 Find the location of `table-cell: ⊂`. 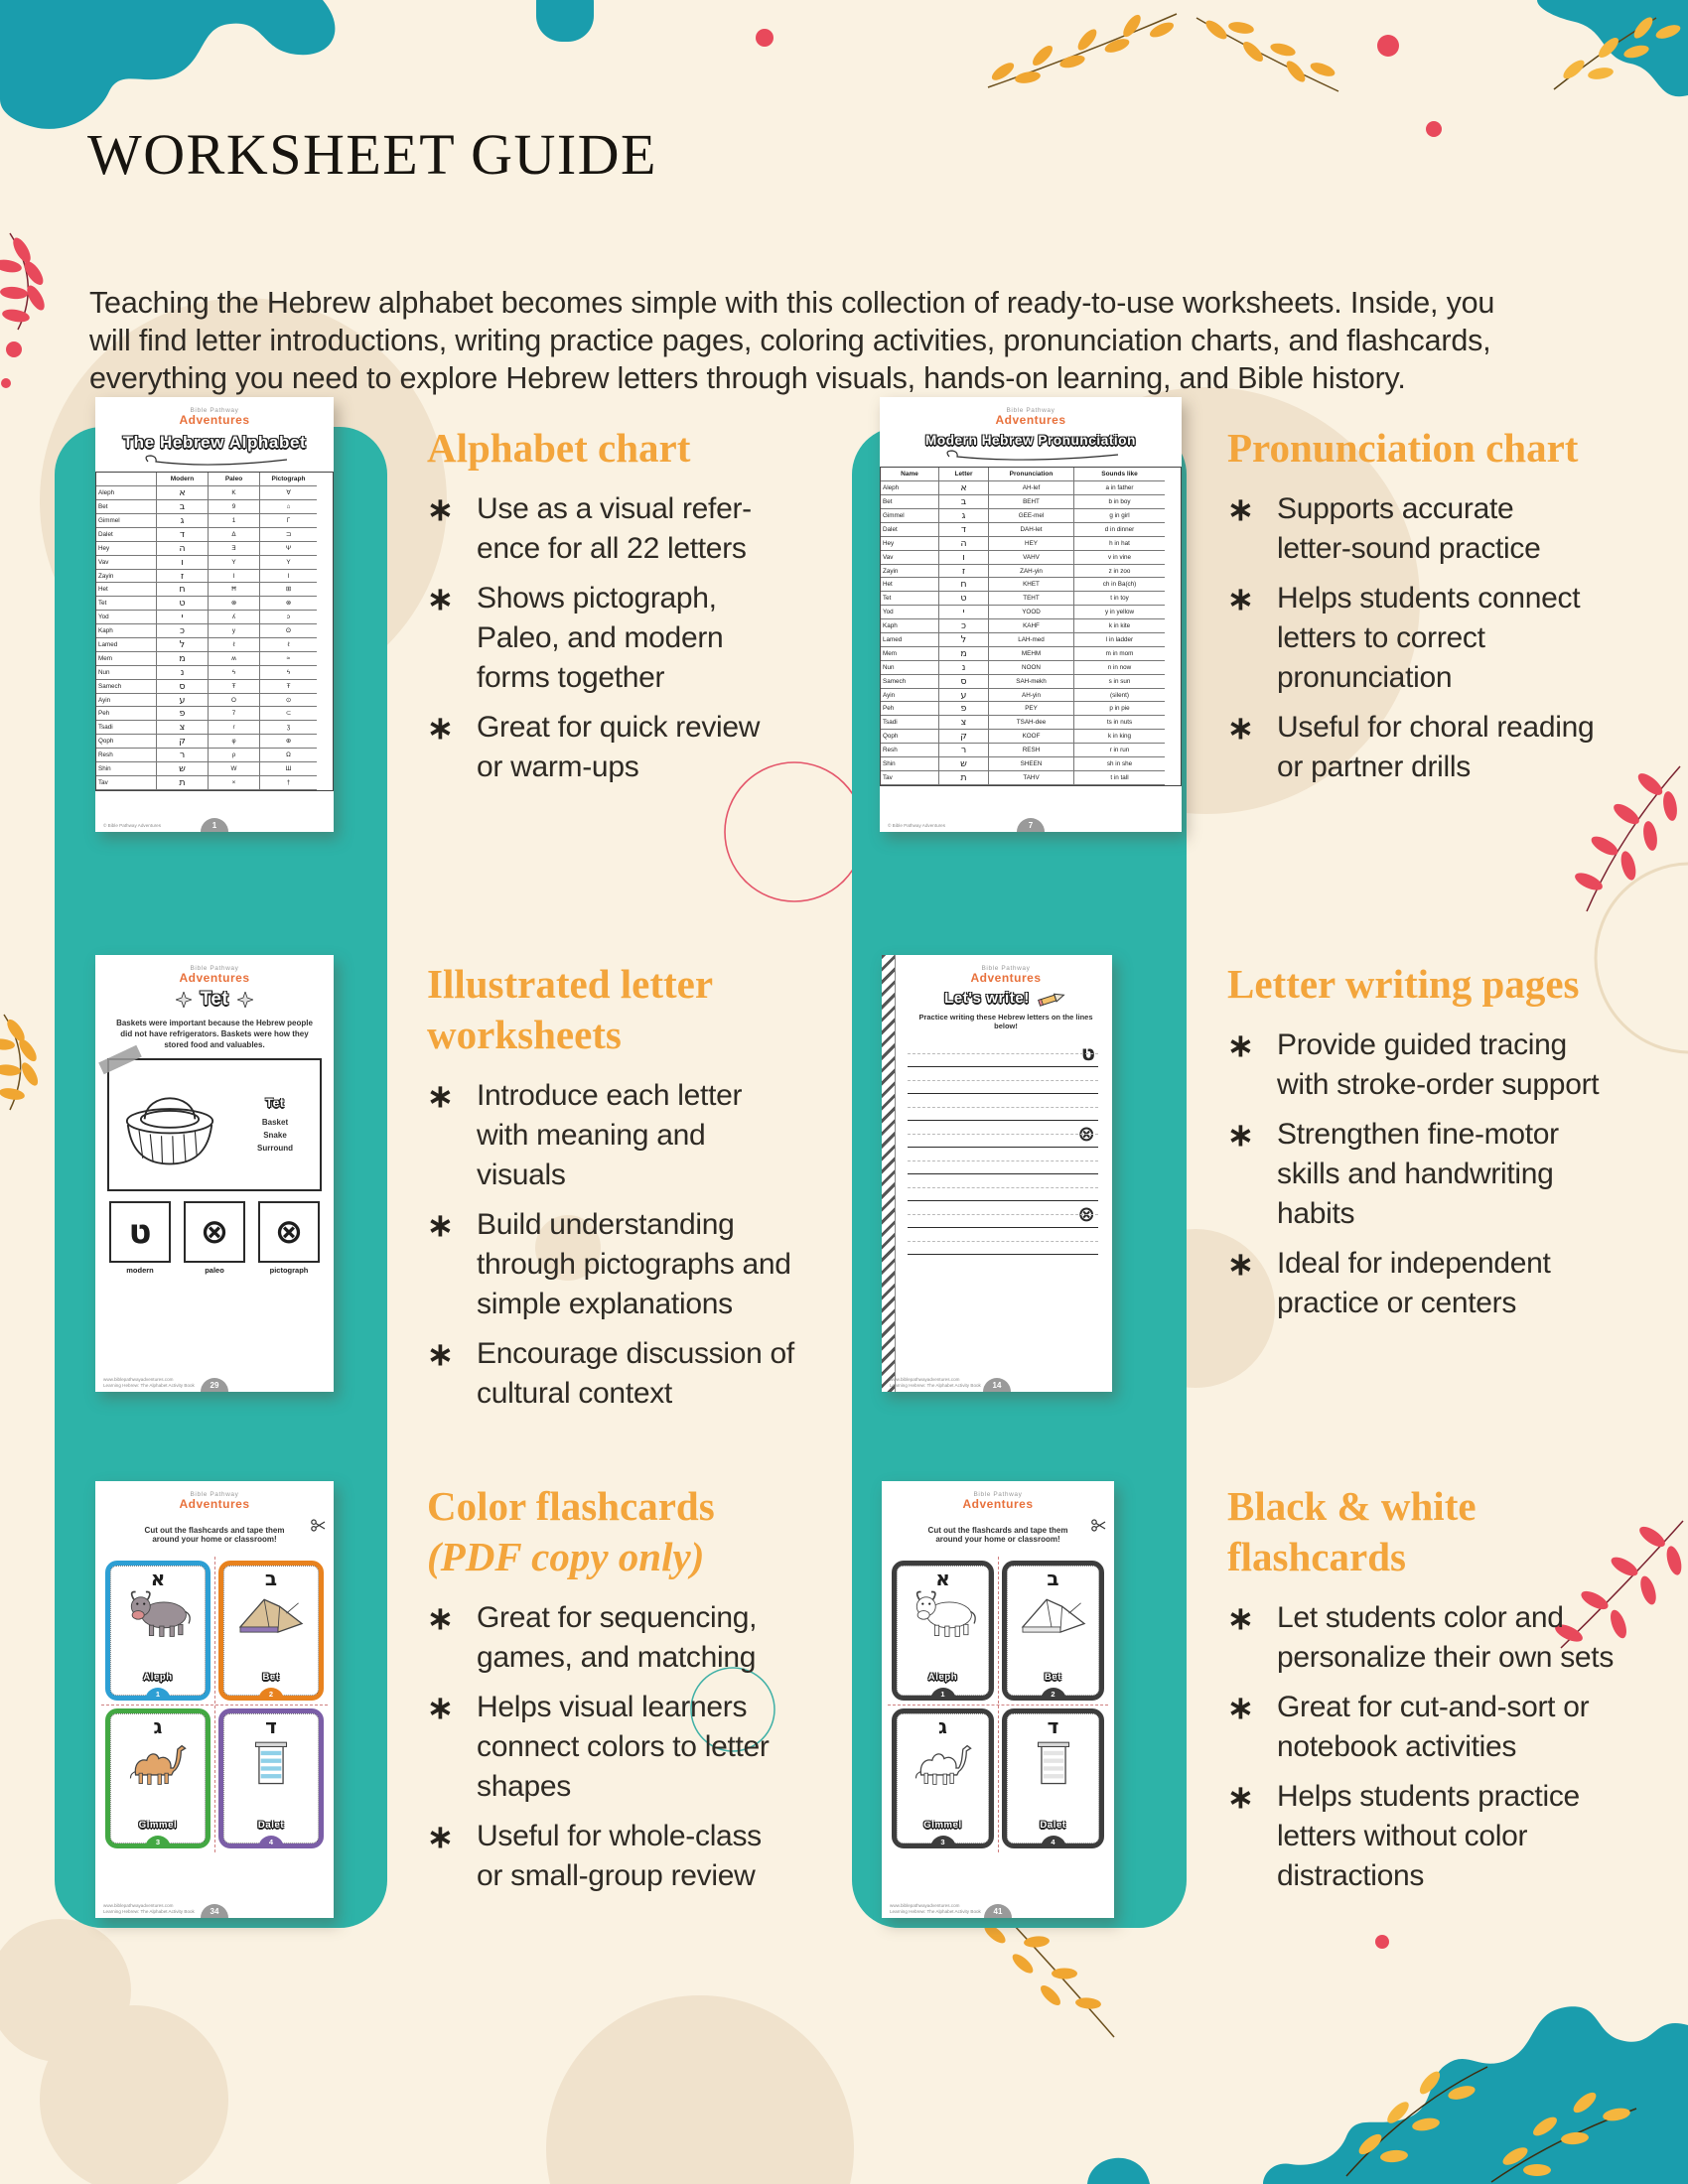

table-cell: ⊂ is located at coordinates (288, 714).